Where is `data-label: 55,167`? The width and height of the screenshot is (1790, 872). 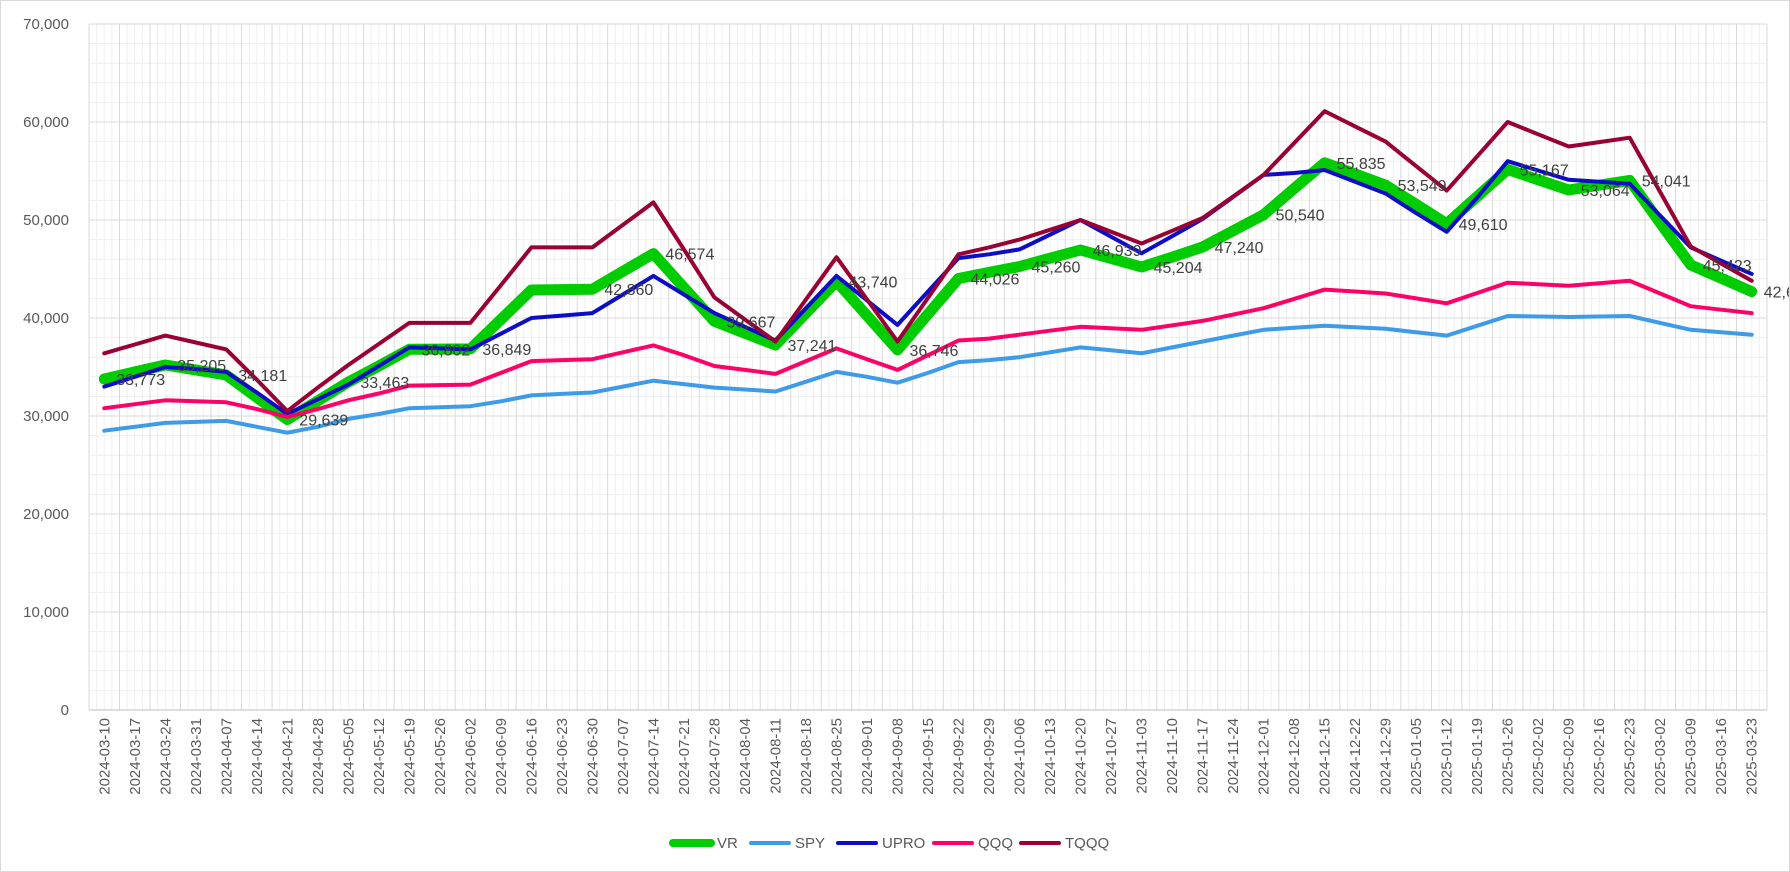 data-label: 55,167 is located at coordinates (1544, 170).